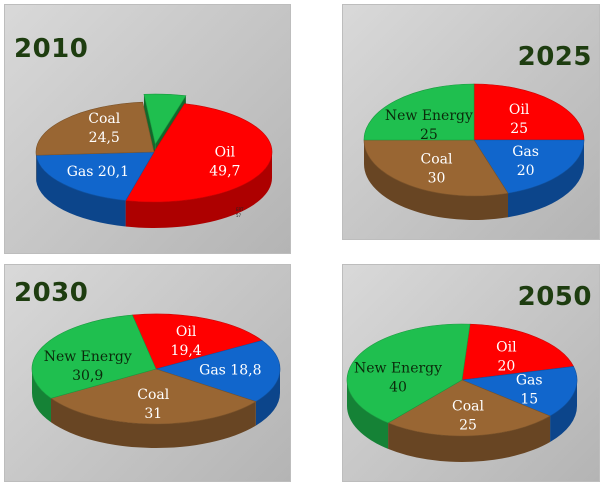 Image resolution: width=604 pixels, height=486 pixels. Describe the element at coordinates (224, 172) in the screenshot. I see `slice-value-oil: 49,7` at that location.